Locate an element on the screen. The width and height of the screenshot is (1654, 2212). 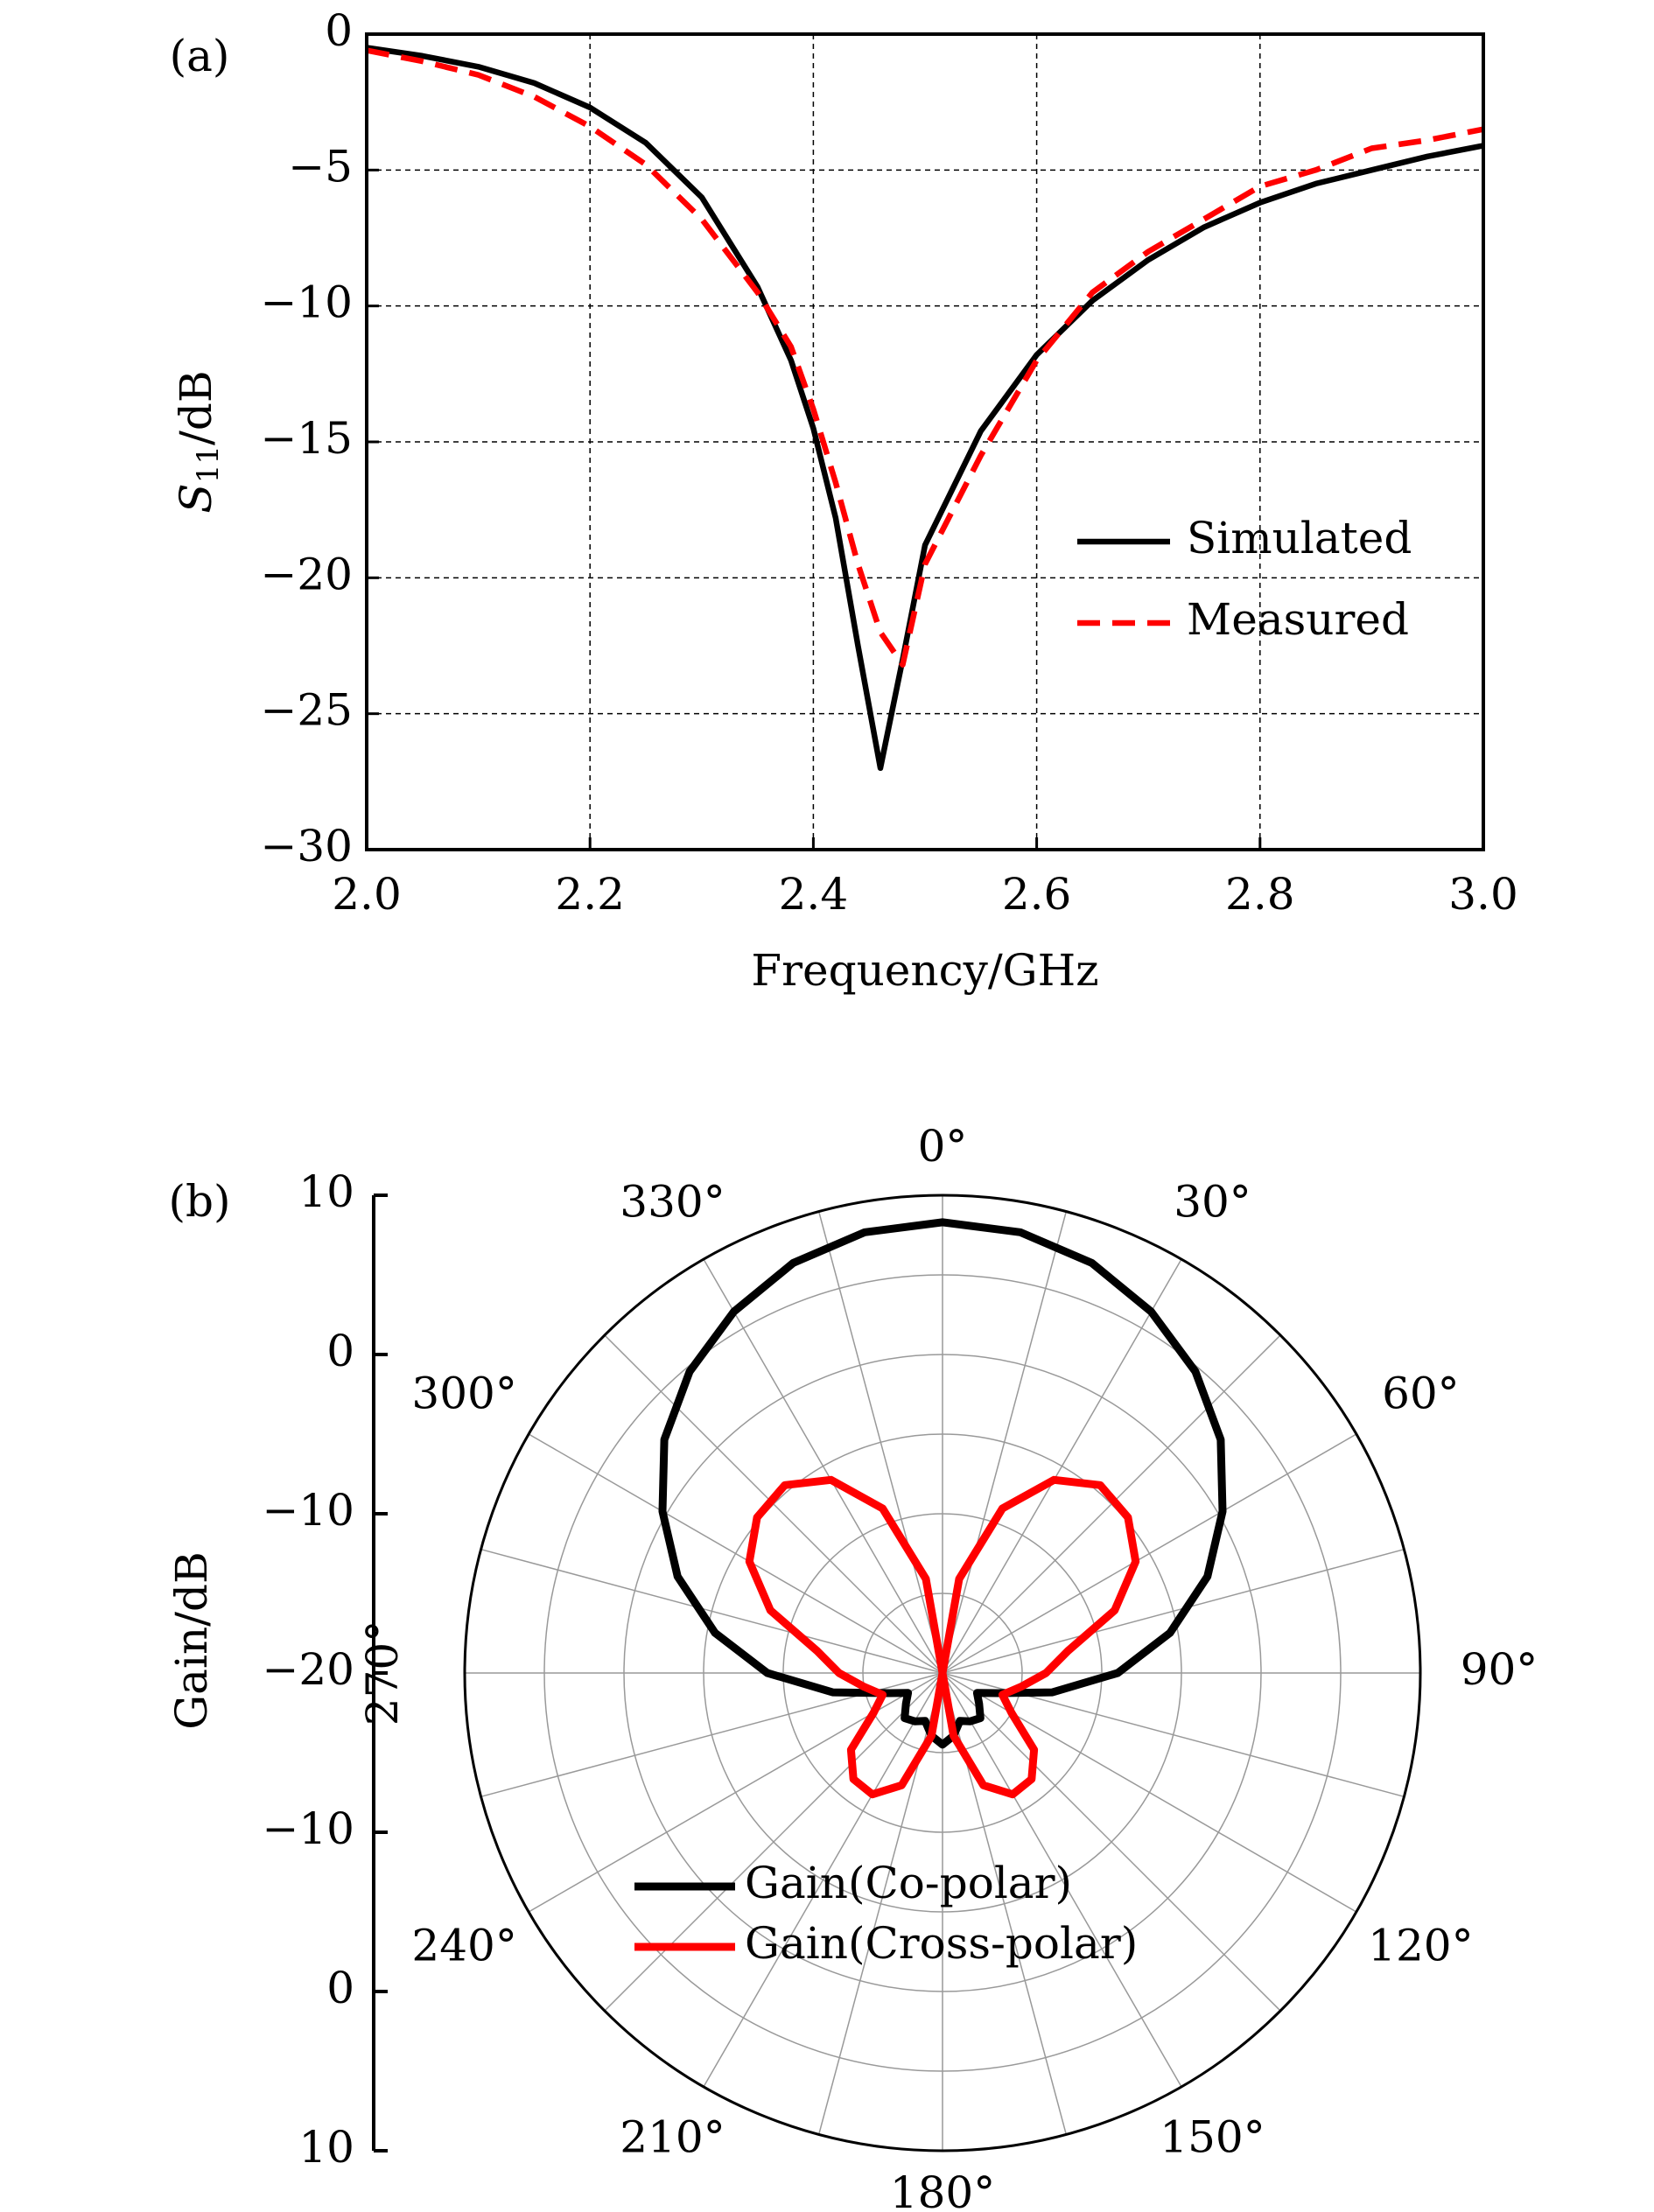
angle-label: 330° is located at coordinates (672, 1202).